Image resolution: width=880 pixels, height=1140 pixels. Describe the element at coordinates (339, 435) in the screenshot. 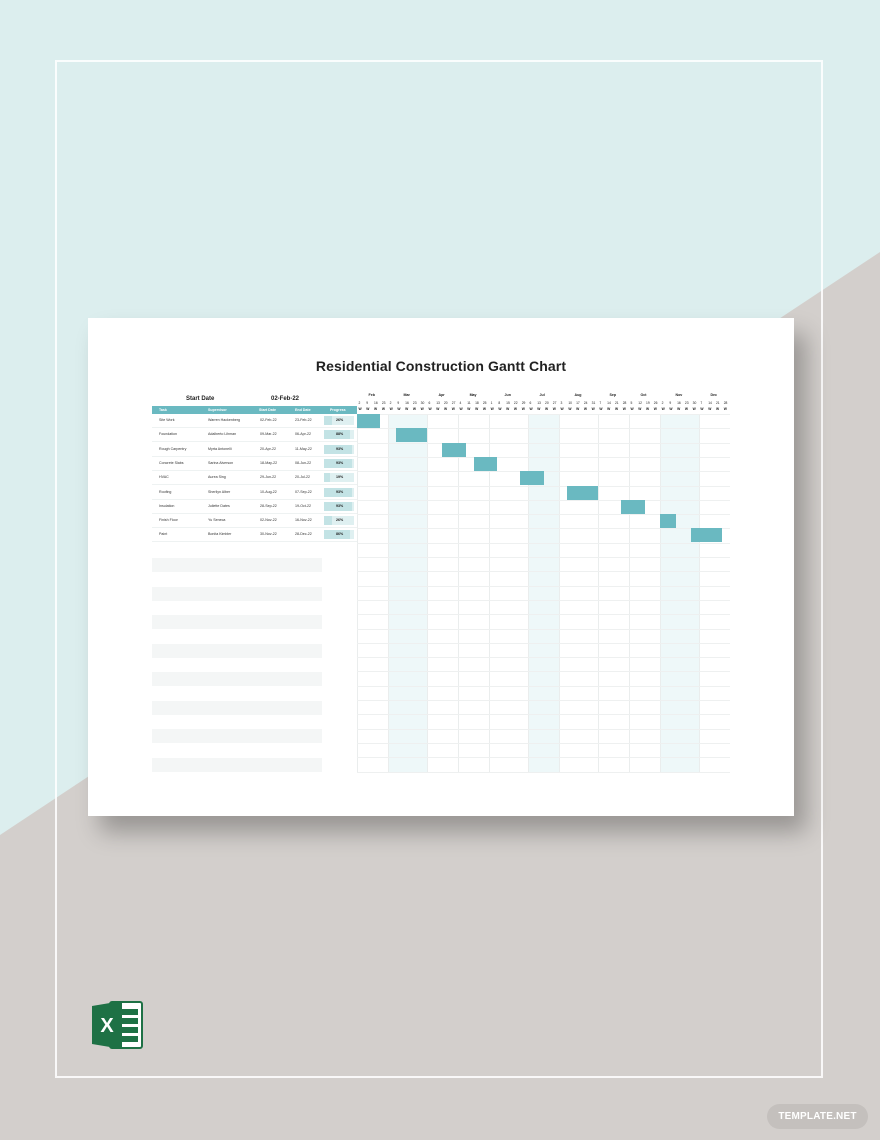

I see `progress-bar: 88%` at that location.